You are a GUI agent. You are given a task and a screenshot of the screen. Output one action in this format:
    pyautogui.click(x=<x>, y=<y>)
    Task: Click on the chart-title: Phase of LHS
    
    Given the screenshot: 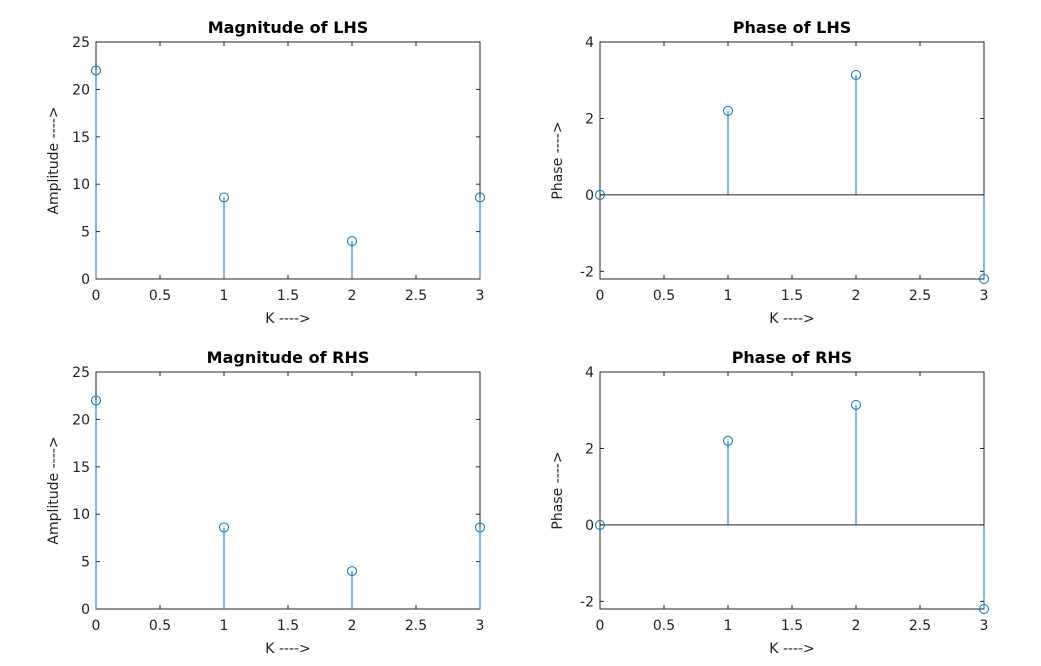 What is the action you would take?
    pyautogui.click(x=792, y=27)
    